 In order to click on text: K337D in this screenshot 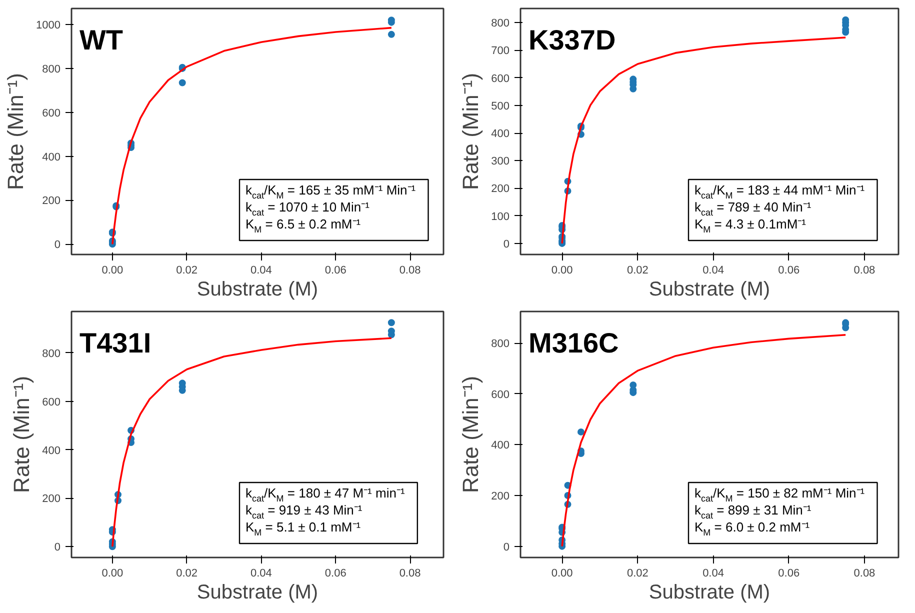, I will do `click(572, 40)`.